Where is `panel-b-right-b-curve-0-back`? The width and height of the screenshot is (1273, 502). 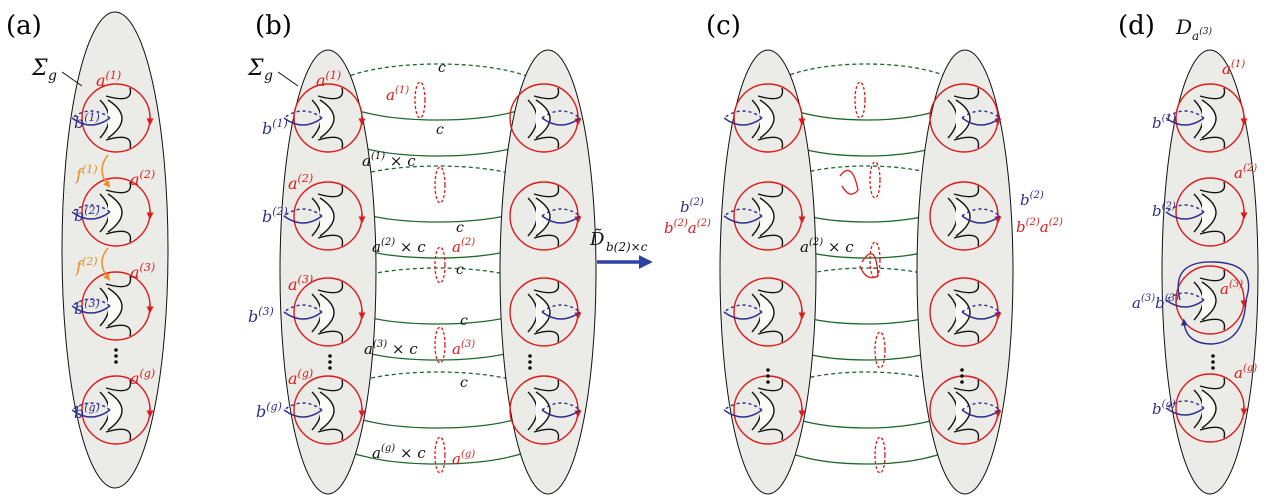 panel-b-right-b-curve-0-back is located at coordinates (561, 114).